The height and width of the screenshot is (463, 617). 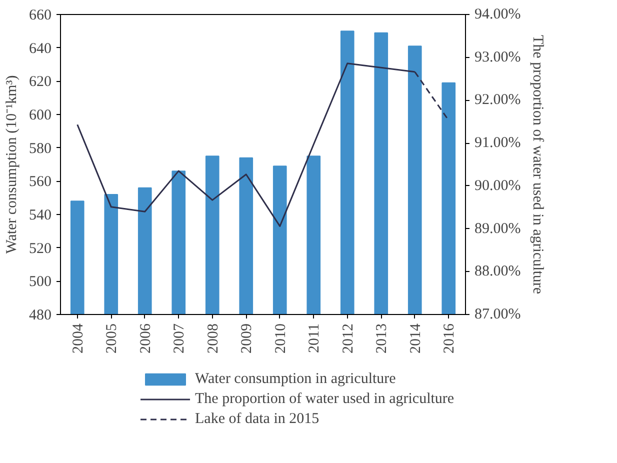 What do you see at coordinates (348, 339) in the screenshot?
I see `x-tick-label: 2012` at bounding box center [348, 339].